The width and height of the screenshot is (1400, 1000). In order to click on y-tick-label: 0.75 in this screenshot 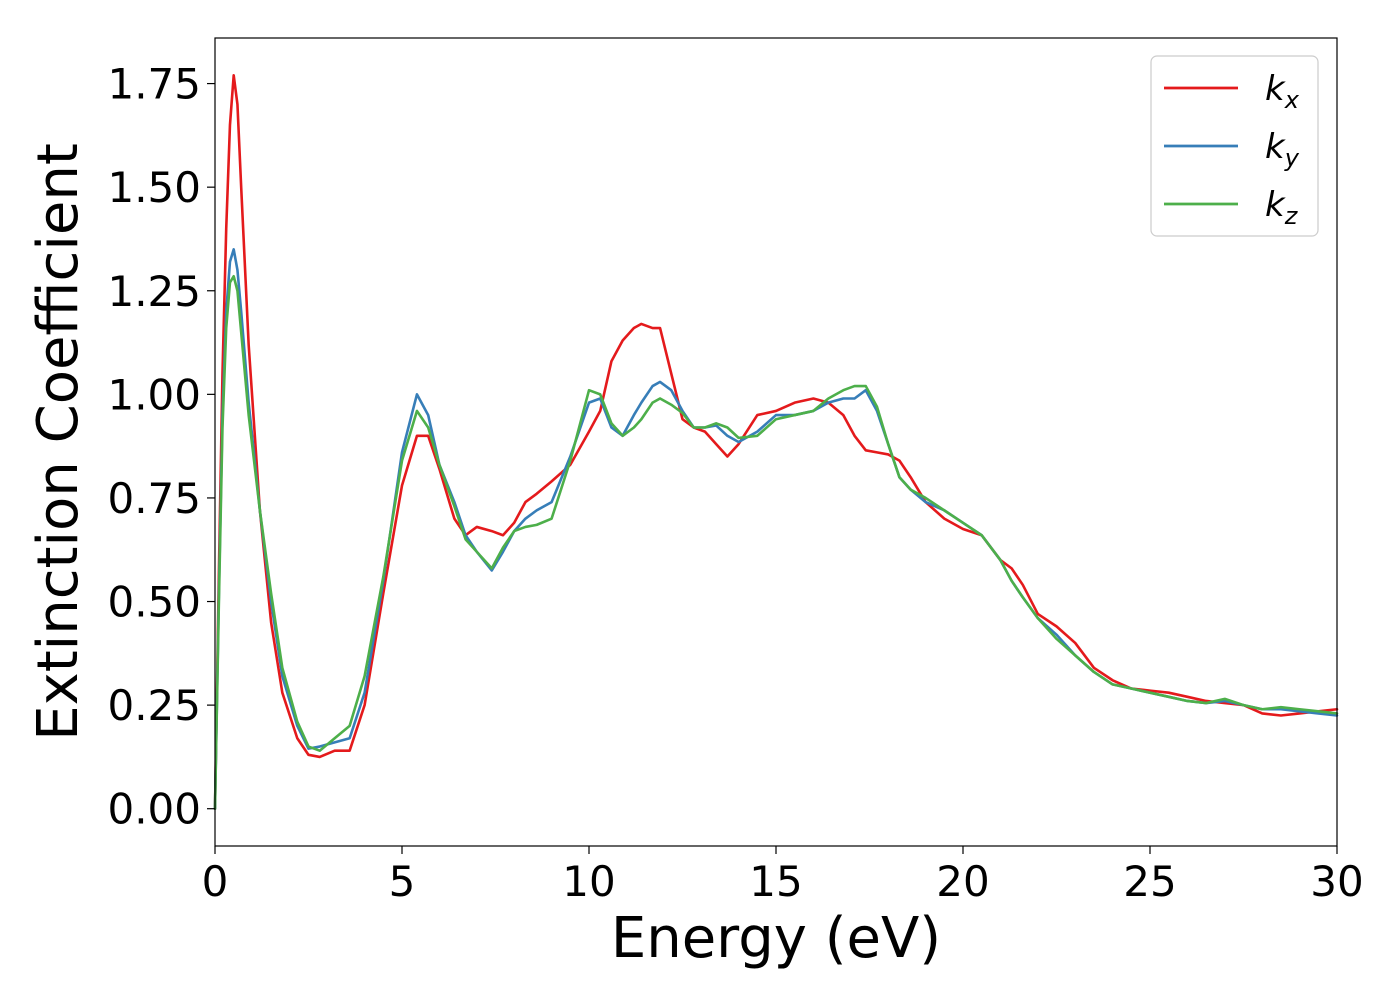, I will do `click(154, 498)`.